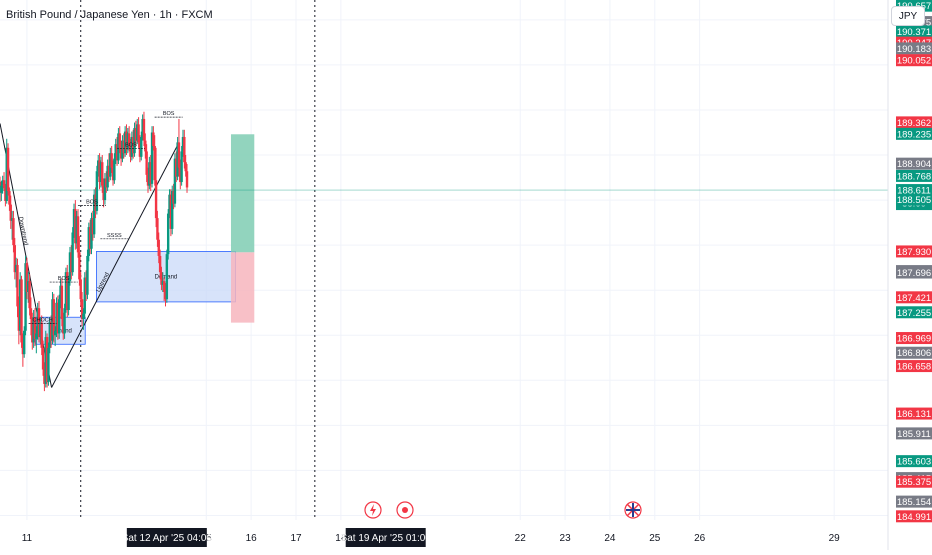  I want to click on price-tag-label: 188.611, so click(914, 191).